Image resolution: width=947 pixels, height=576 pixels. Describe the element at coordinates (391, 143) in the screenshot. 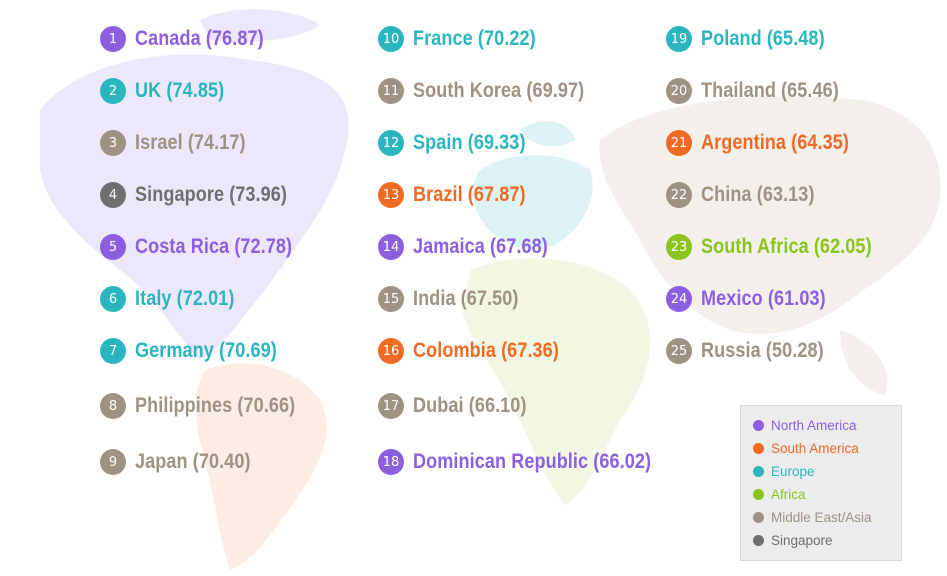

I see `rank-badge: 12` at that location.